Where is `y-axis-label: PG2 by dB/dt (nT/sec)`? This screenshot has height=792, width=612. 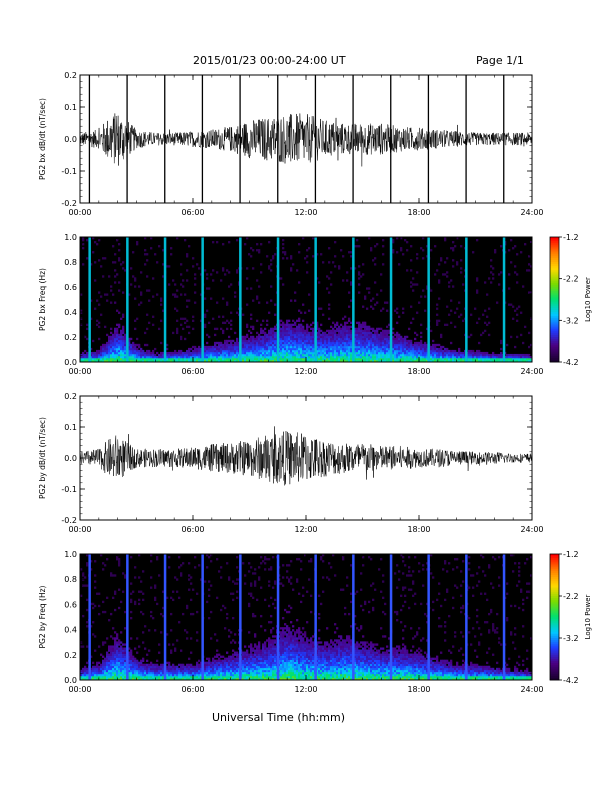 y-axis-label: PG2 by dB/dt (nT/sec) is located at coordinates (42, 458).